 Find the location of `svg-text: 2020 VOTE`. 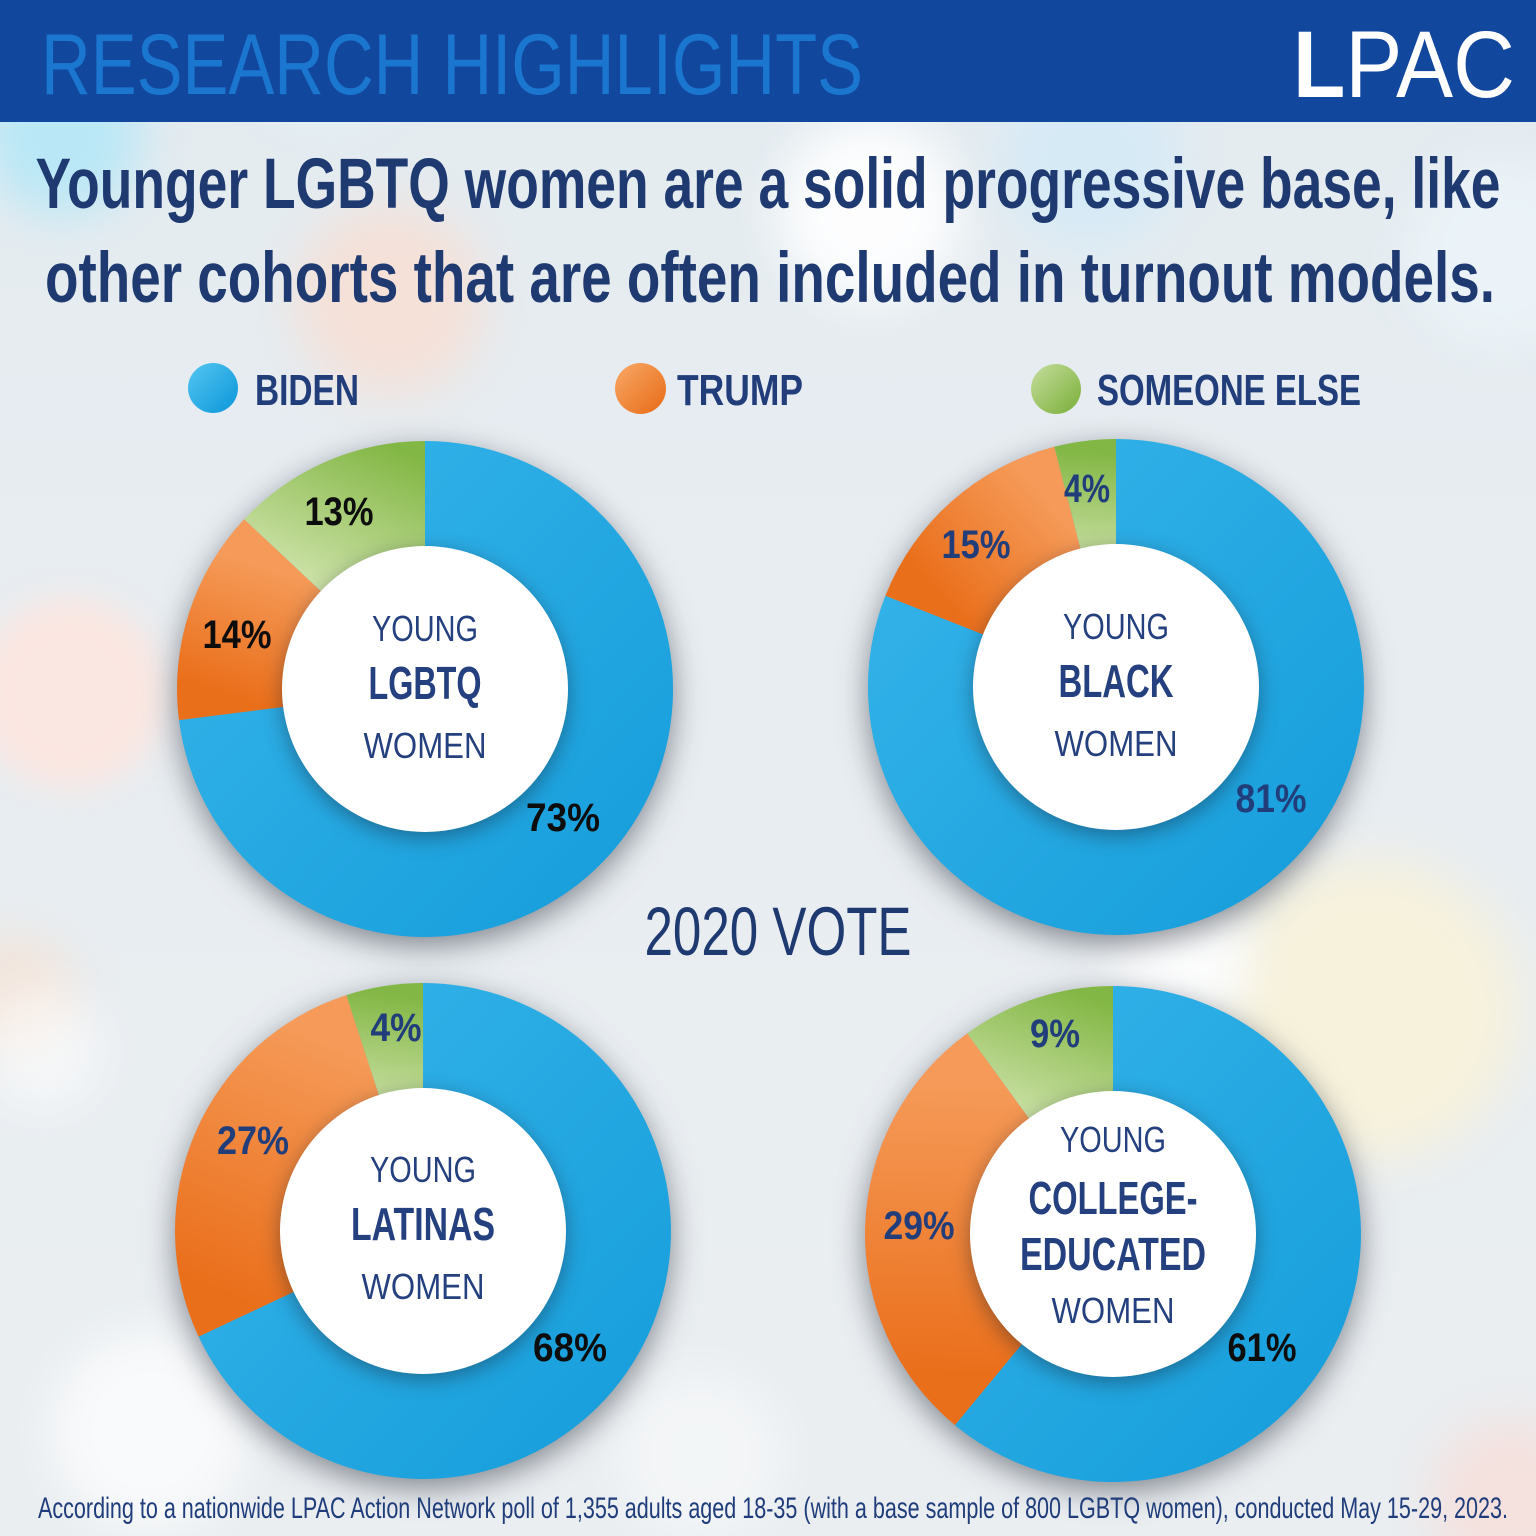

svg-text: 2020 VOTE is located at coordinates (778, 931).